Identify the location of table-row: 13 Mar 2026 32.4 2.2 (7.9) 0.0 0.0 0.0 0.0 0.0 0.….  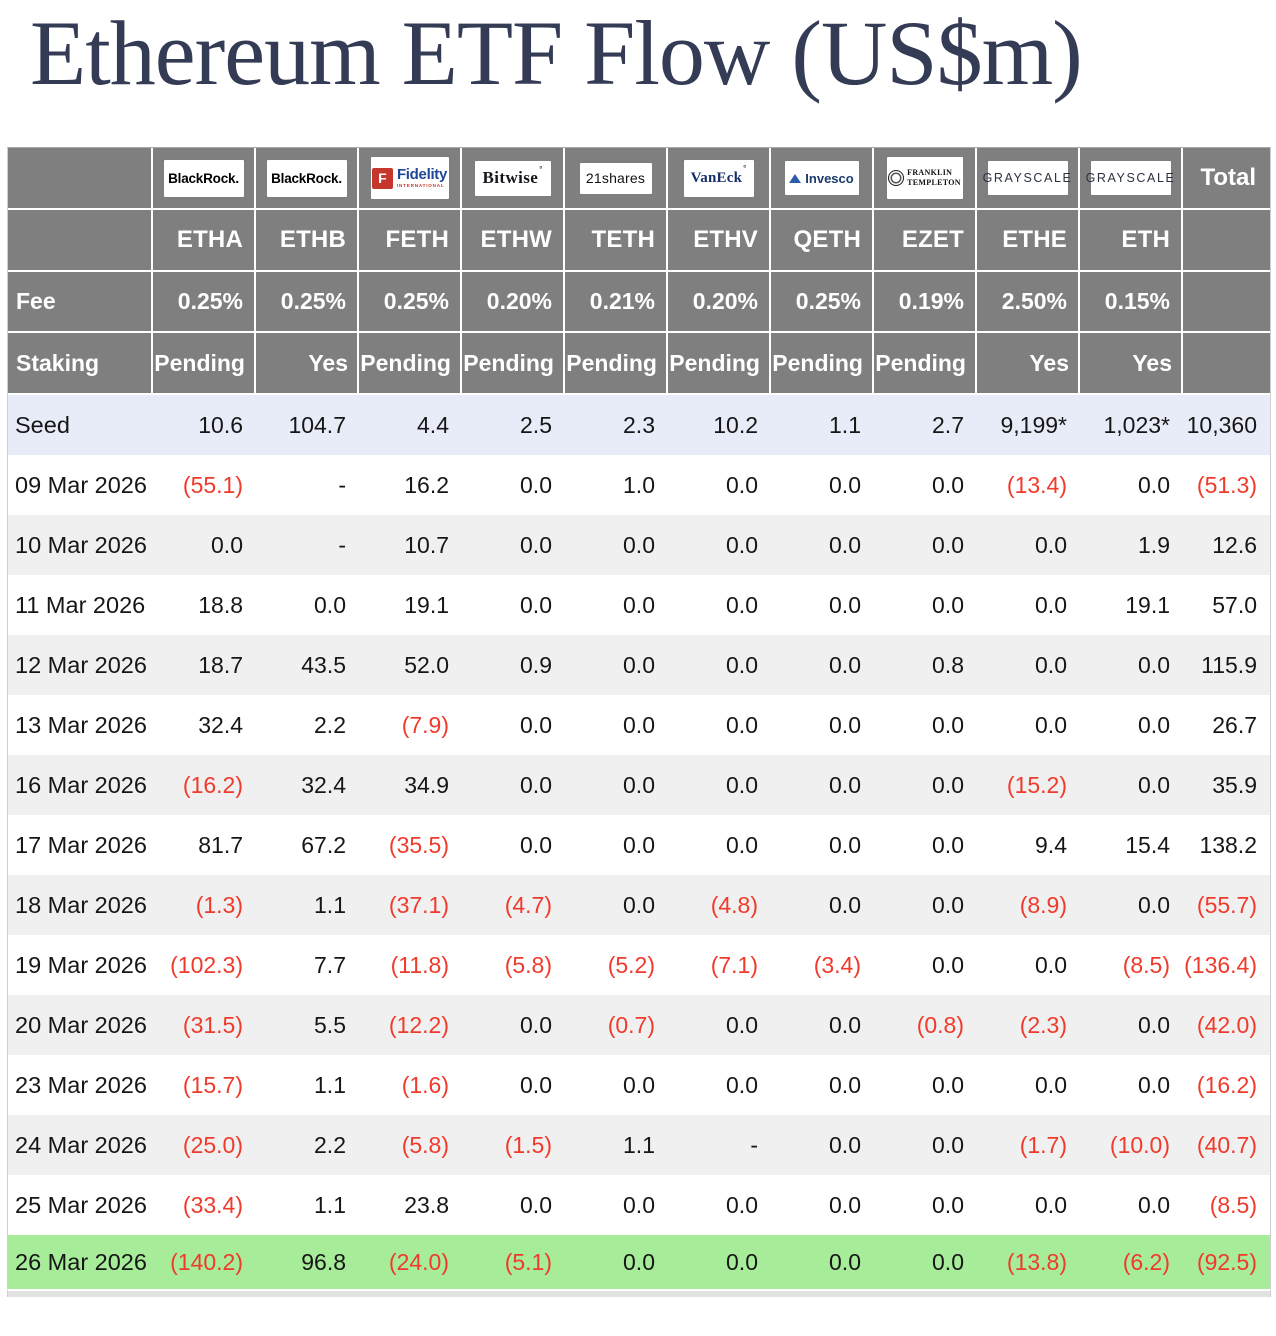
(639, 725).